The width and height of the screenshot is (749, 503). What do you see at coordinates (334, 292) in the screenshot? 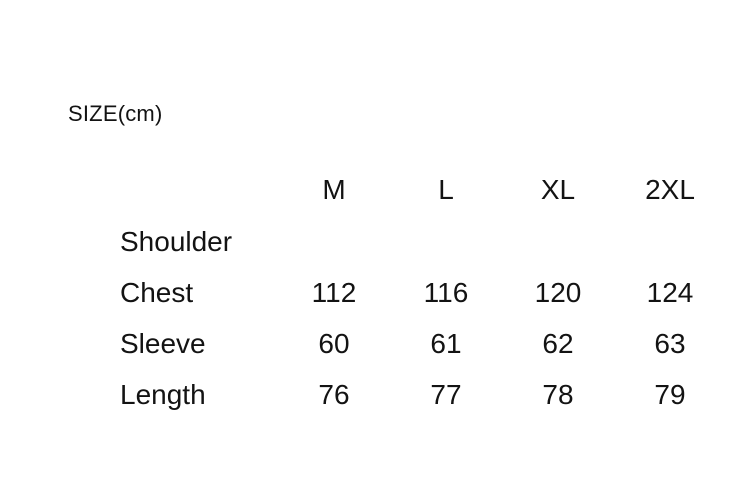
I see `chest-value-m: 112` at bounding box center [334, 292].